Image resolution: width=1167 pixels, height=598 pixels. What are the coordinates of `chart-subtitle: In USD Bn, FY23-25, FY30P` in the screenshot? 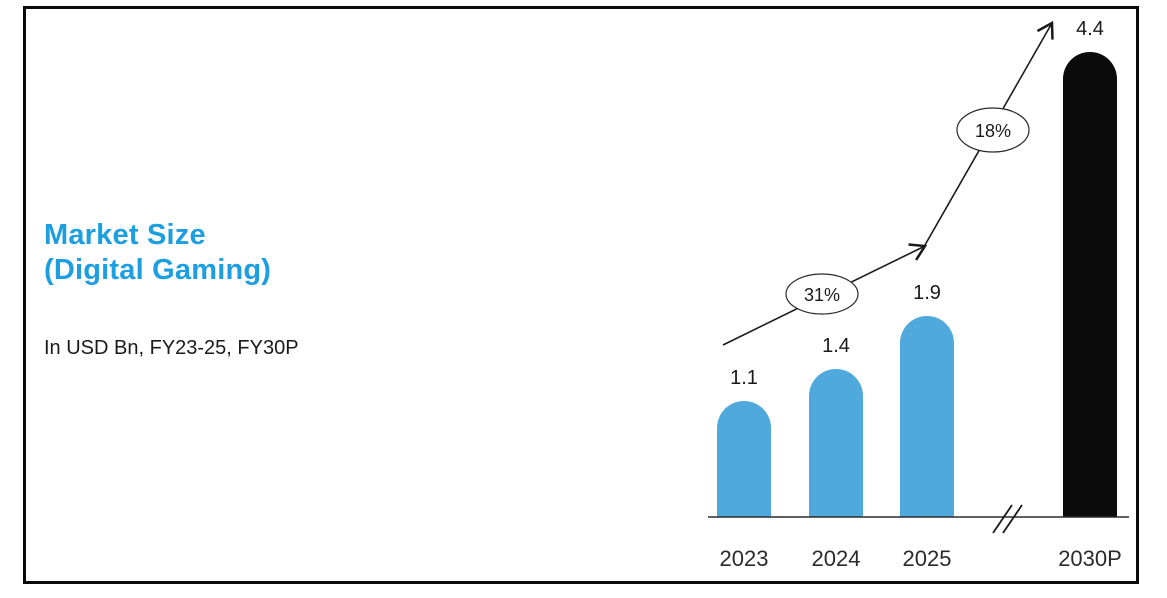 It's located at (171, 348).